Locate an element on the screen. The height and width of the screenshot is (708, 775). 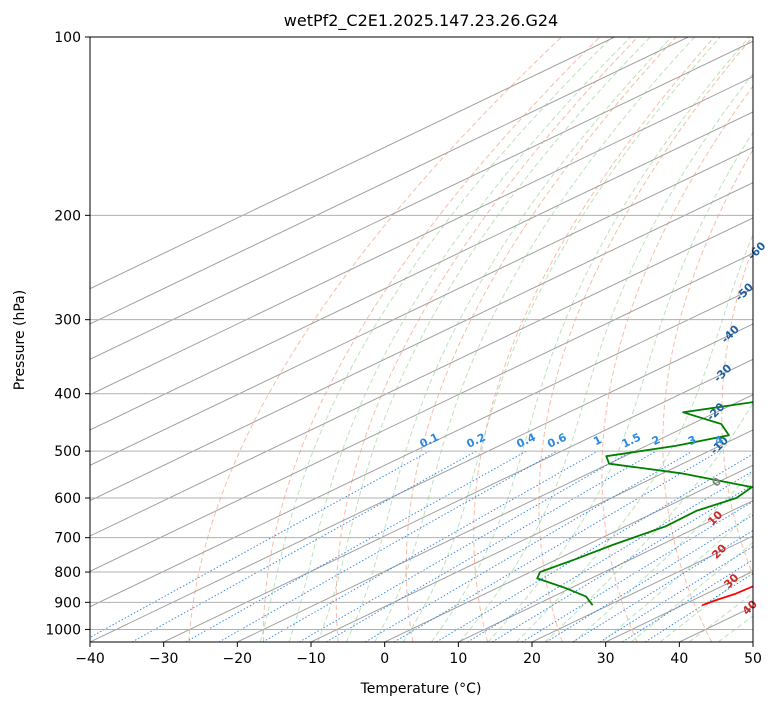
dry-adiabat-line is located at coordinates (707, 395).